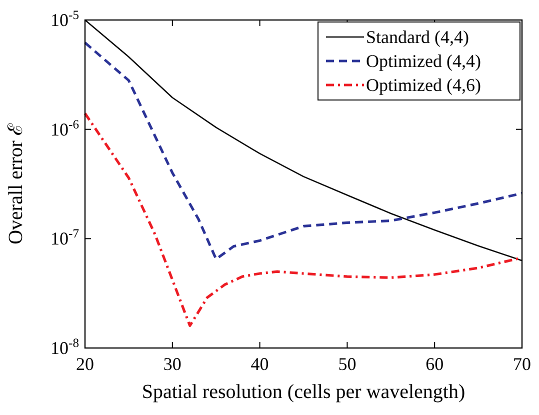  Describe the element at coordinates (16, 183) in the screenshot. I see `y-axis-title: Overall error ℰ` at that location.